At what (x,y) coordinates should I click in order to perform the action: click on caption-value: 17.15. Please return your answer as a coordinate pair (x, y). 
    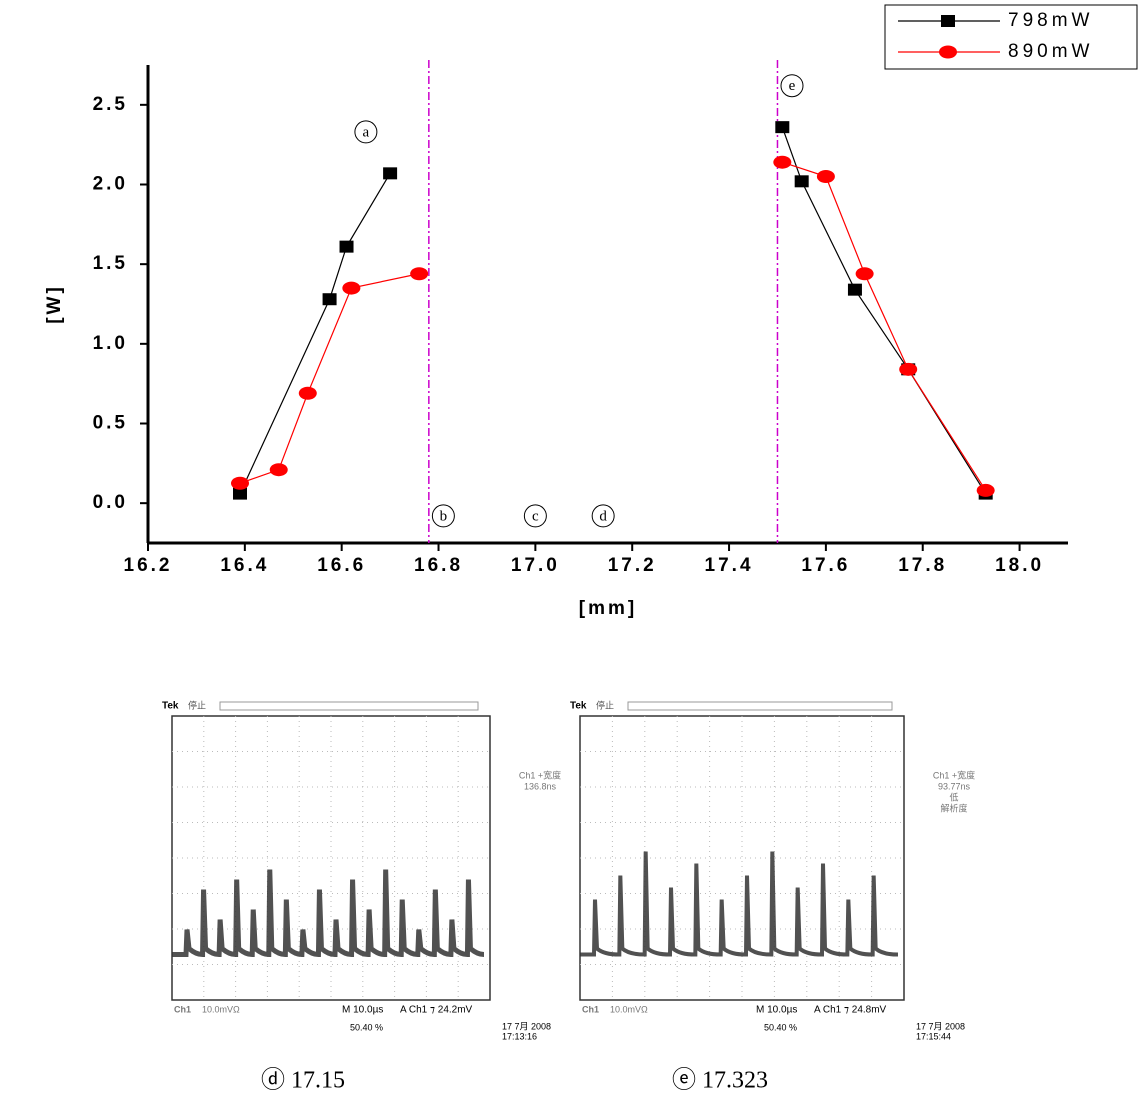
    Looking at the image, I should click on (318, 1081).